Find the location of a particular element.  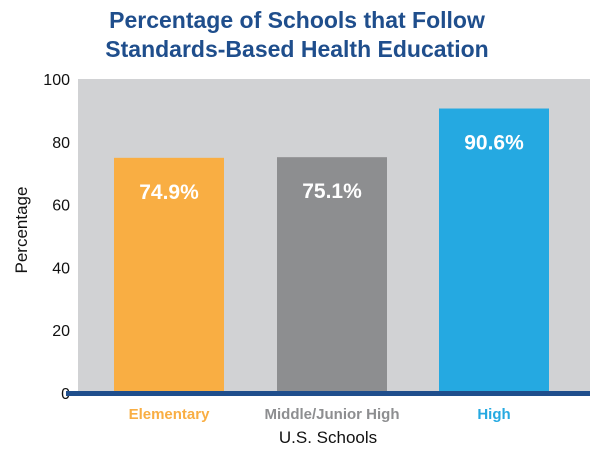

x-axis-label: U.S. Schools is located at coordinates (328, 437).